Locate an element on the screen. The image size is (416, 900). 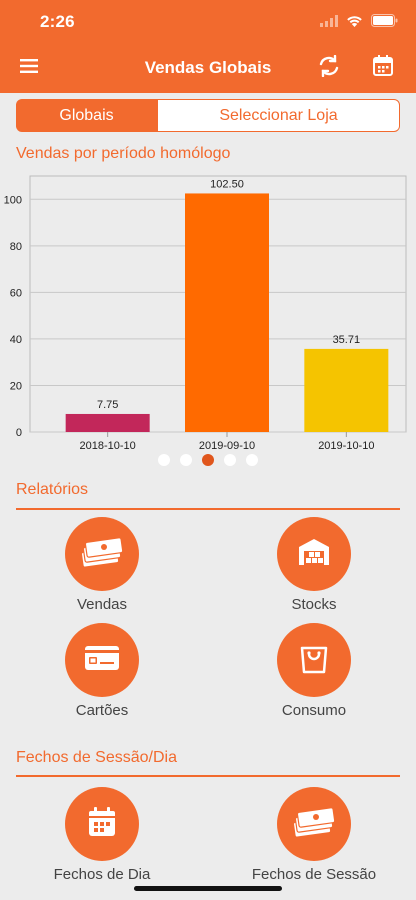
y-tick-label: 0 is located at coordinates (19, 433).